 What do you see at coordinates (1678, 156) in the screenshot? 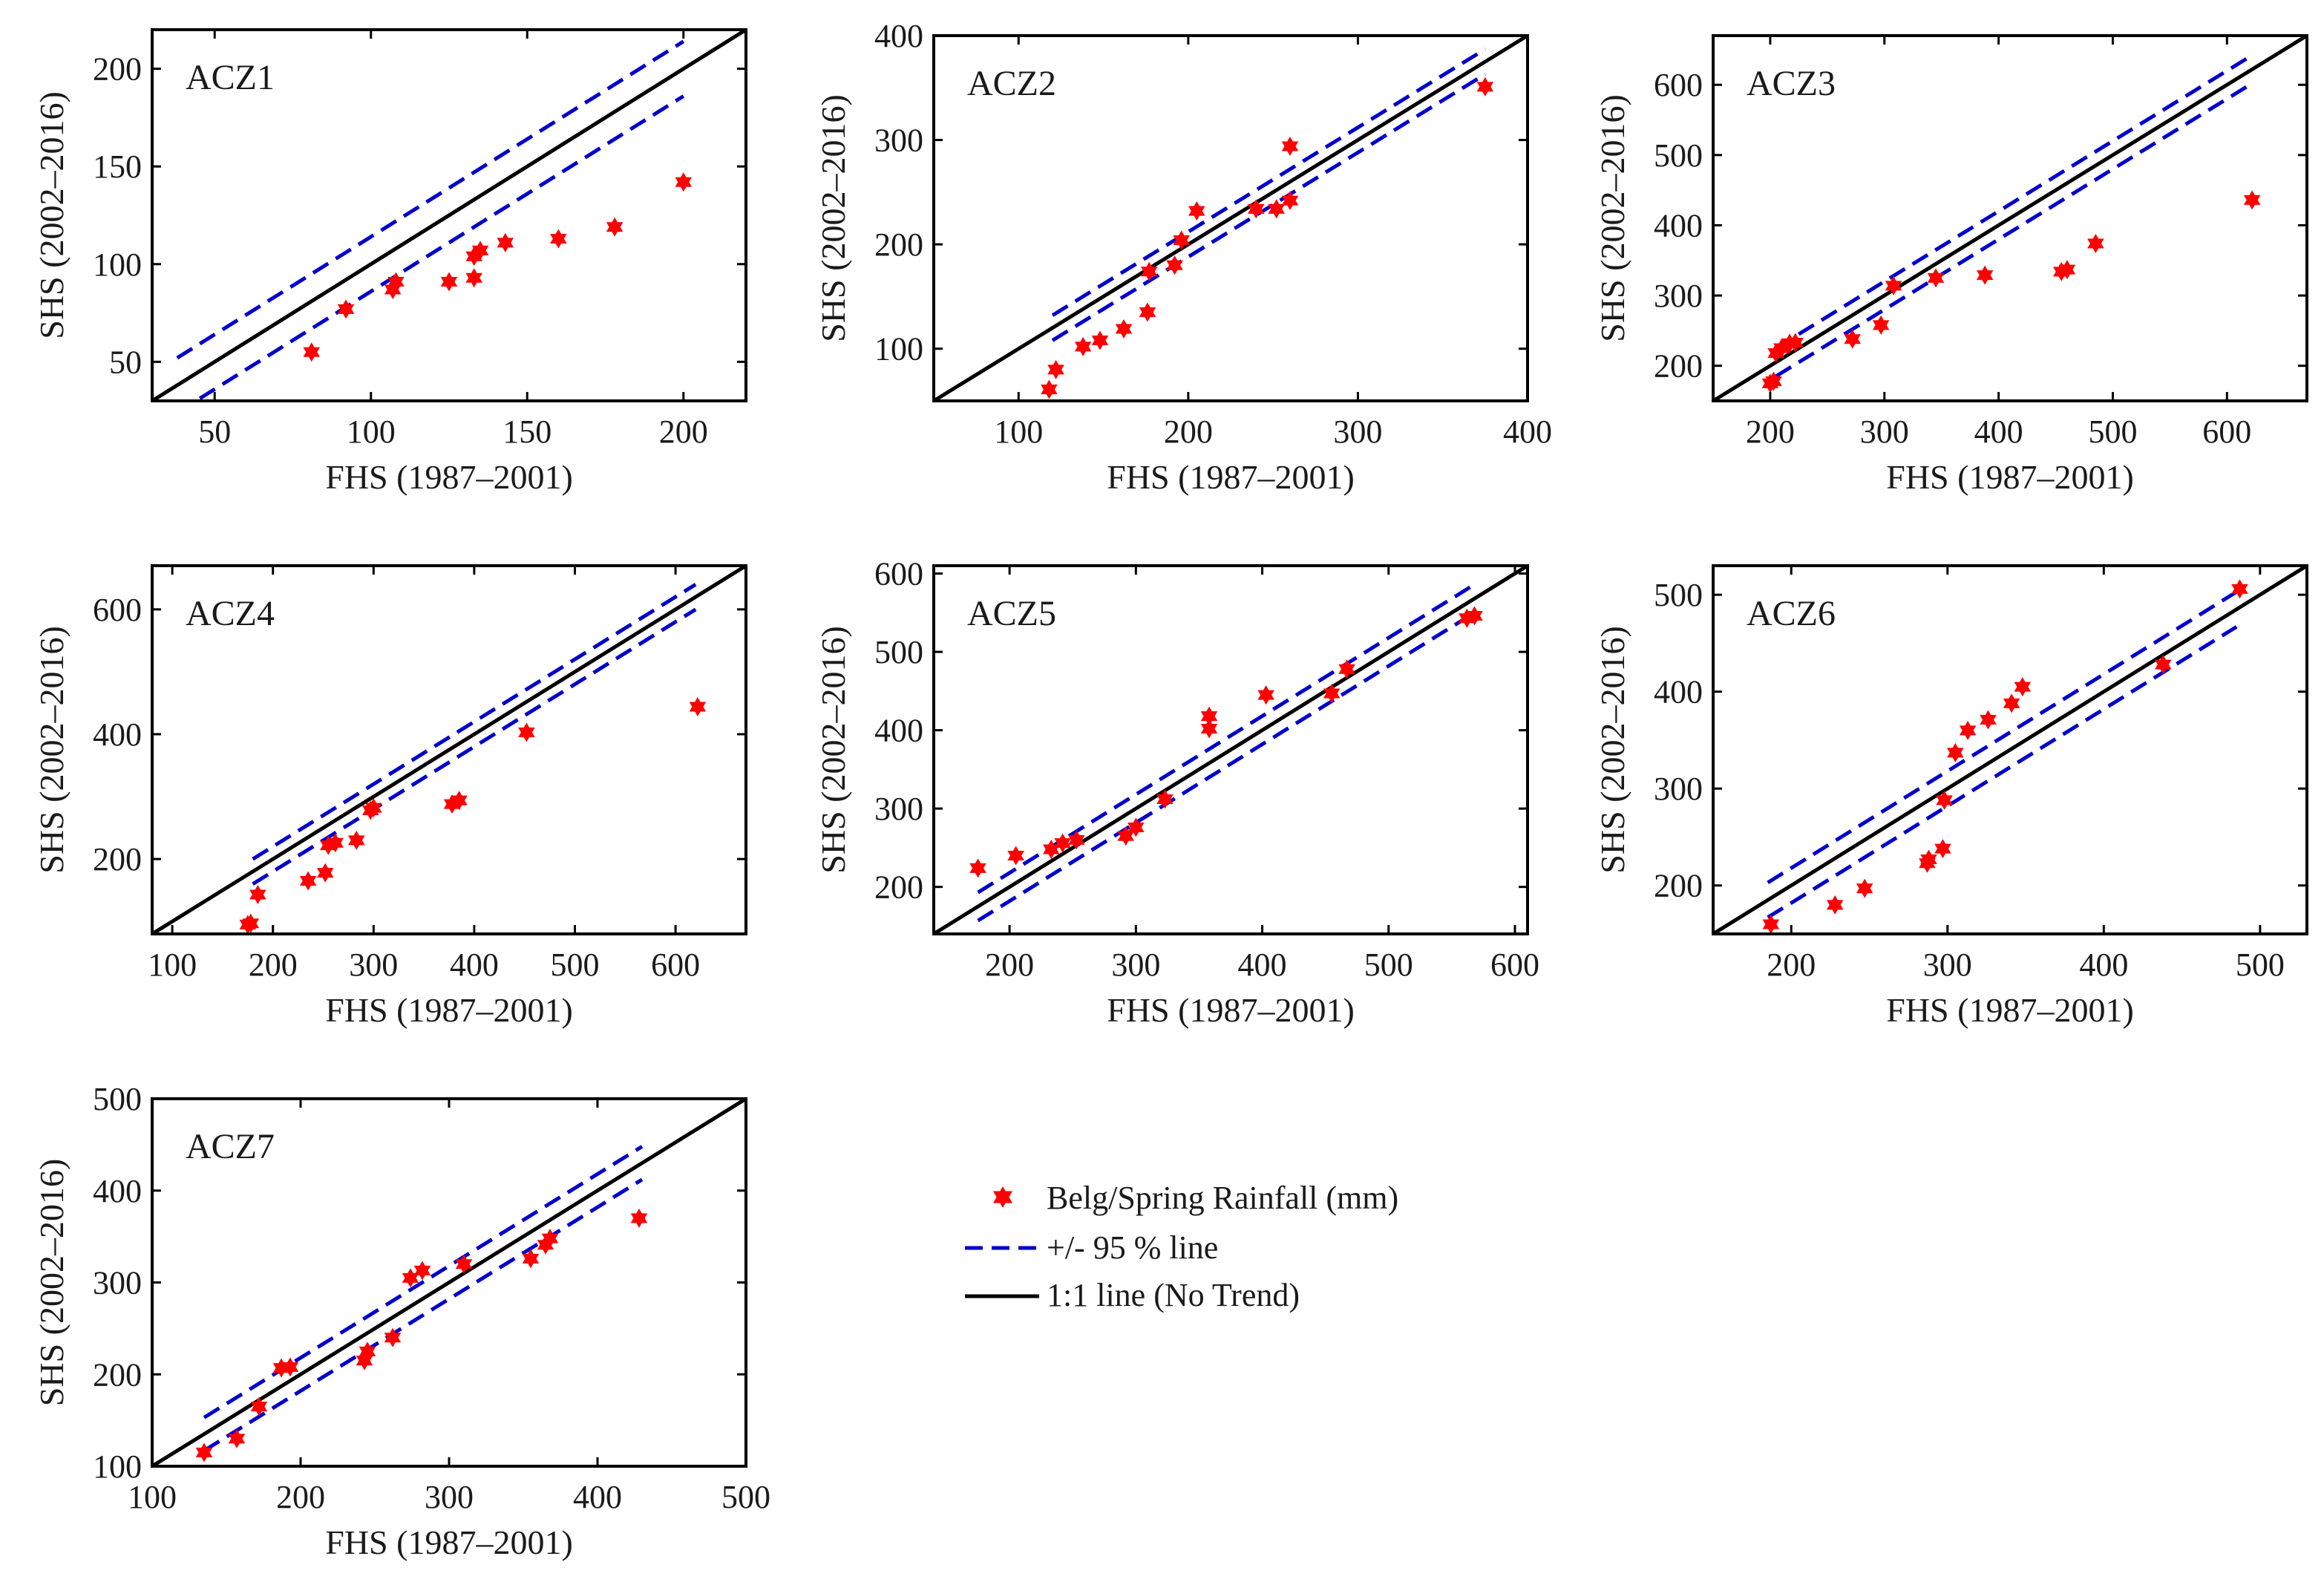
I see `acz3-y-tick-label: 500` at bounding box center [1678, 156].